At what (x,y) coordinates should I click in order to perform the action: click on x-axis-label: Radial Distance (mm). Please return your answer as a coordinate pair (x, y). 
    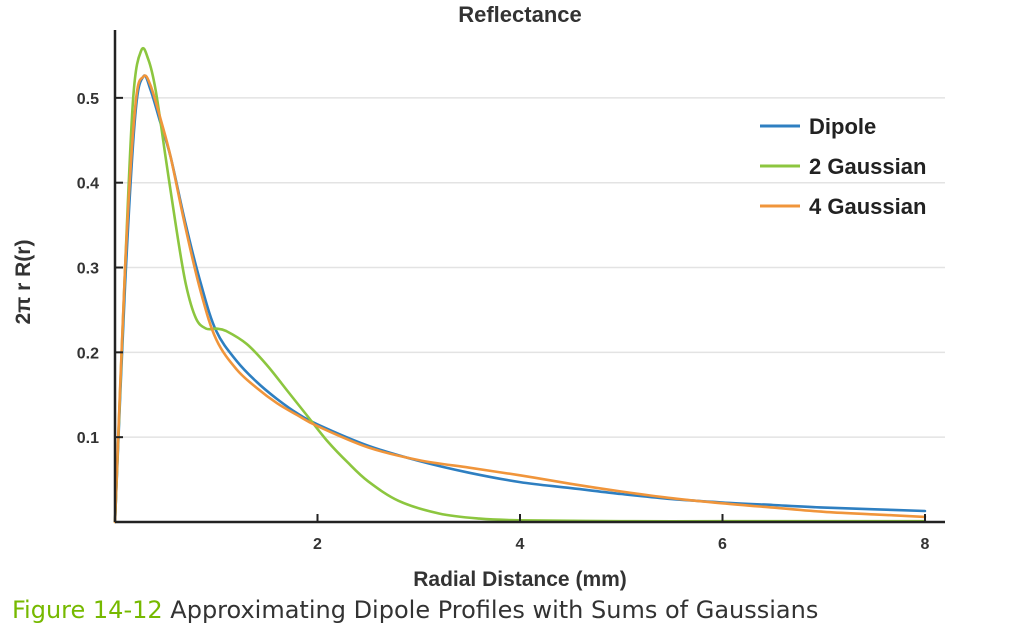
    Looking at the image, I should click on (520, 579).